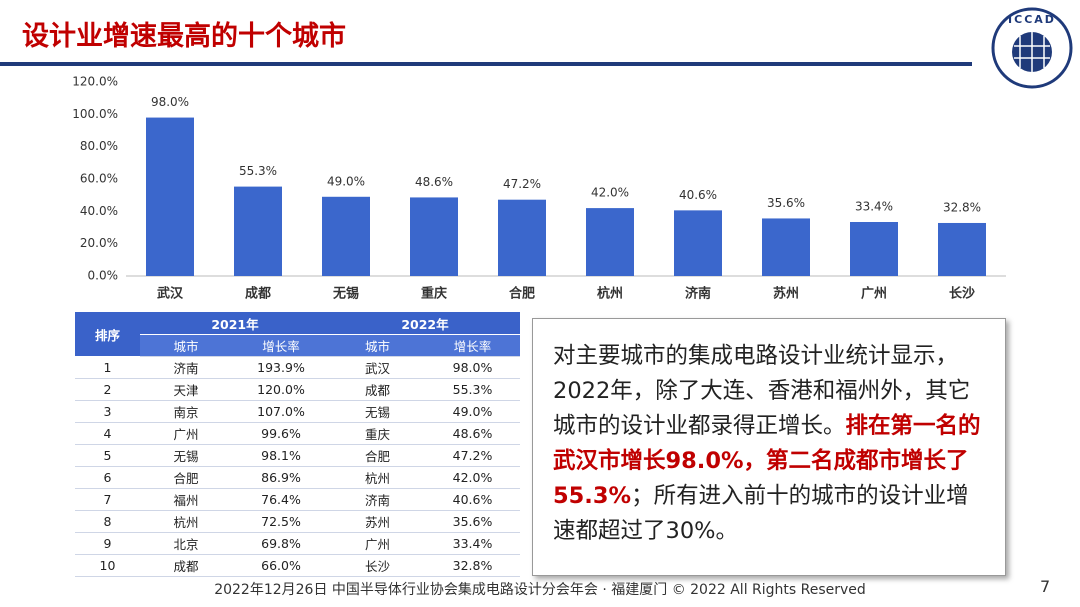 This screenshot has height=607, width=1080. I want to click on table-row: 7 福州 76.4% 济南 40.6%, so click(297, 499).